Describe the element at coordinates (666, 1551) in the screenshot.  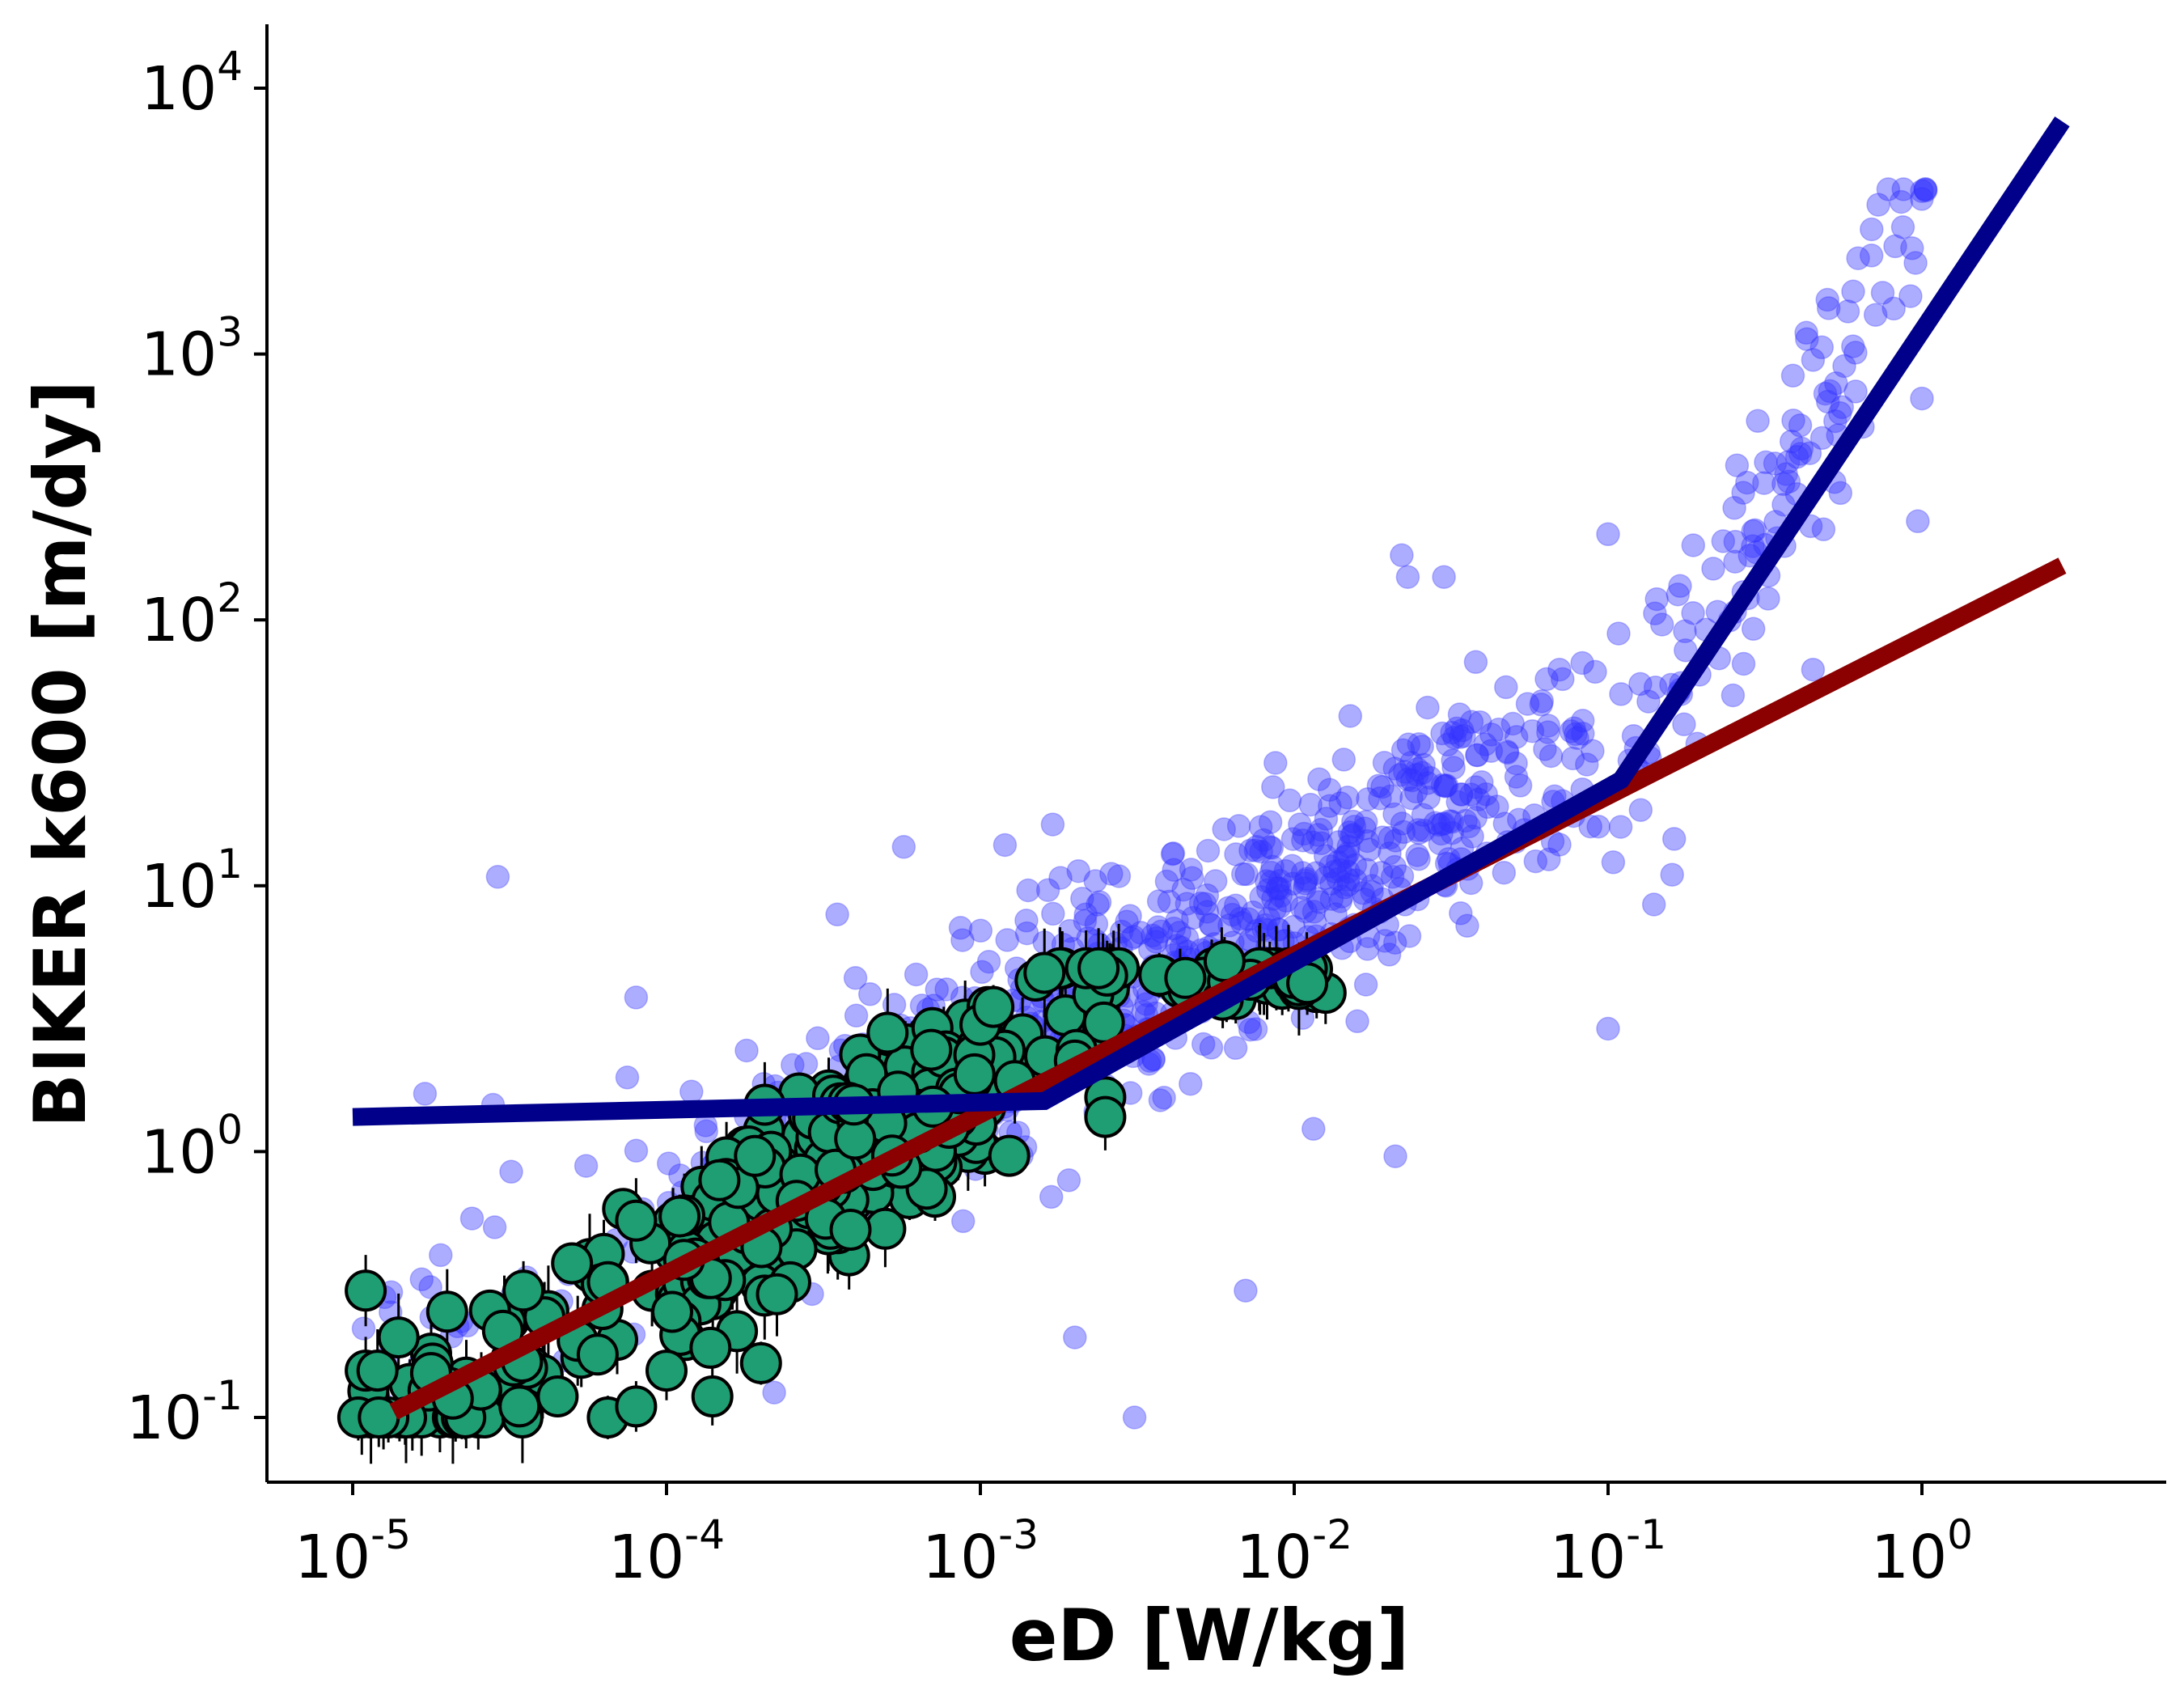
I see `x-tick-label: 10⁻⁴` at that location.